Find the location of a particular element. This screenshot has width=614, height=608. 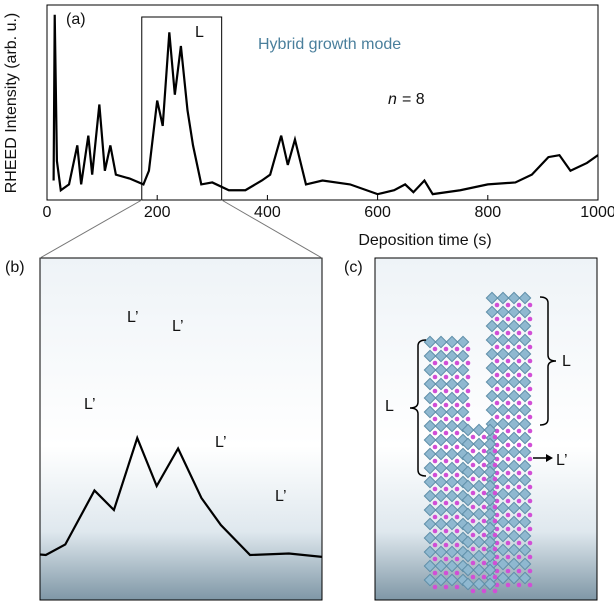

panel-label: (b) is located at coordinates (15, 267).